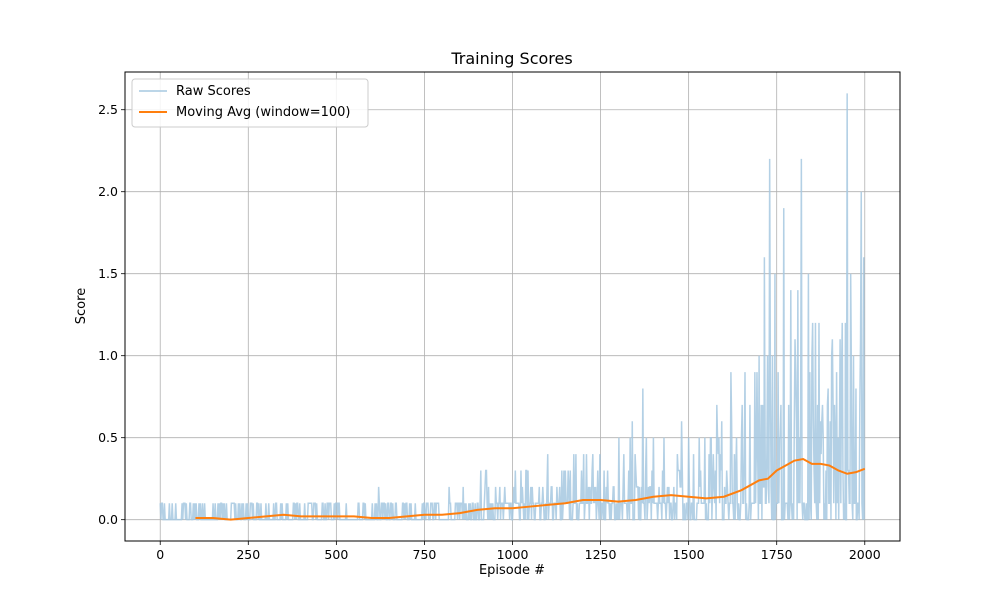 Image resolution: width=1000 pixels, height=600 pixels. What do you see at coordinates (213, 91) in the screenshot?
I see `legend-label-raw: Raw Scores` at bounding box center [213, 91].